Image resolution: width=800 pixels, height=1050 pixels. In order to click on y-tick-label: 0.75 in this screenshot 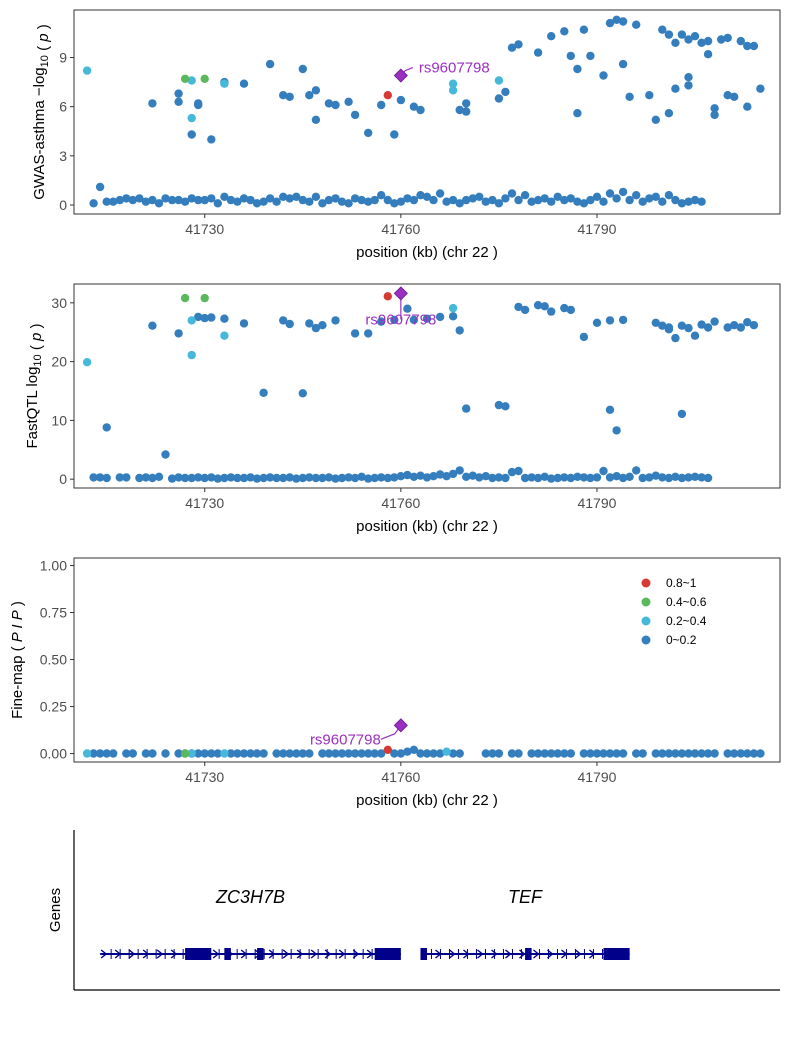, I will do `click(53, 613)`.